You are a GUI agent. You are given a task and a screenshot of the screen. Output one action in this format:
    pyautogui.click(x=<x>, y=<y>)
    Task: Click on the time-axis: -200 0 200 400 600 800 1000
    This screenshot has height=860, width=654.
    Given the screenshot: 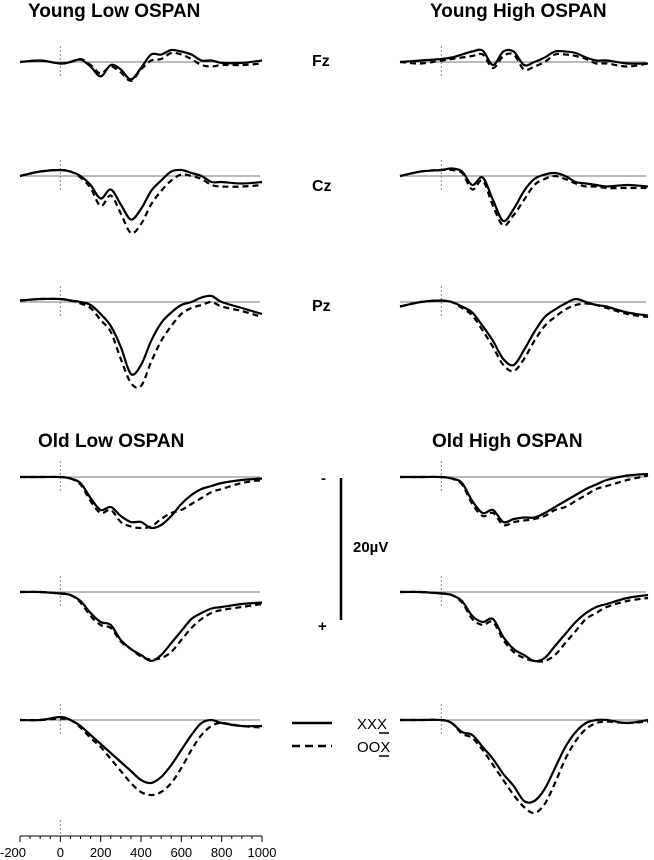 What is the action you would take?
    pyautogui.click(x=138, y=840)
    